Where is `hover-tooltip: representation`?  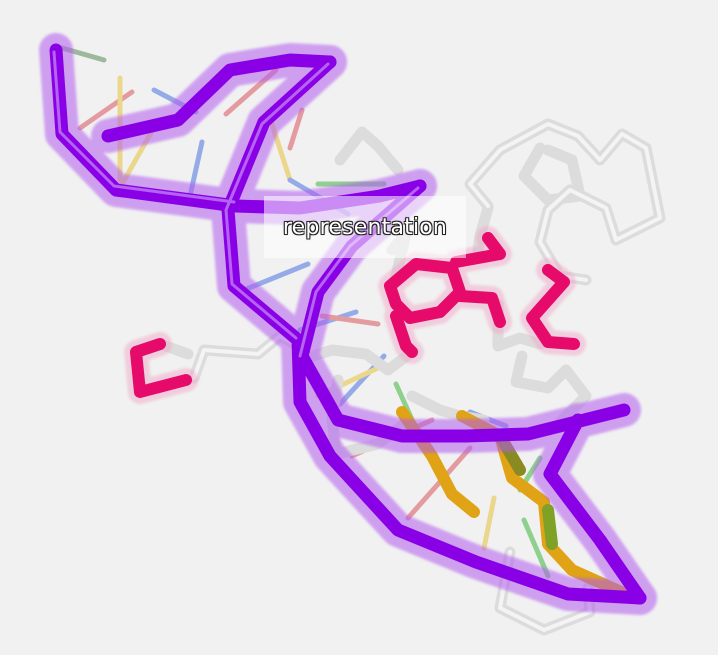 hover-tooltip: representation is located at coordinates (365, 227).